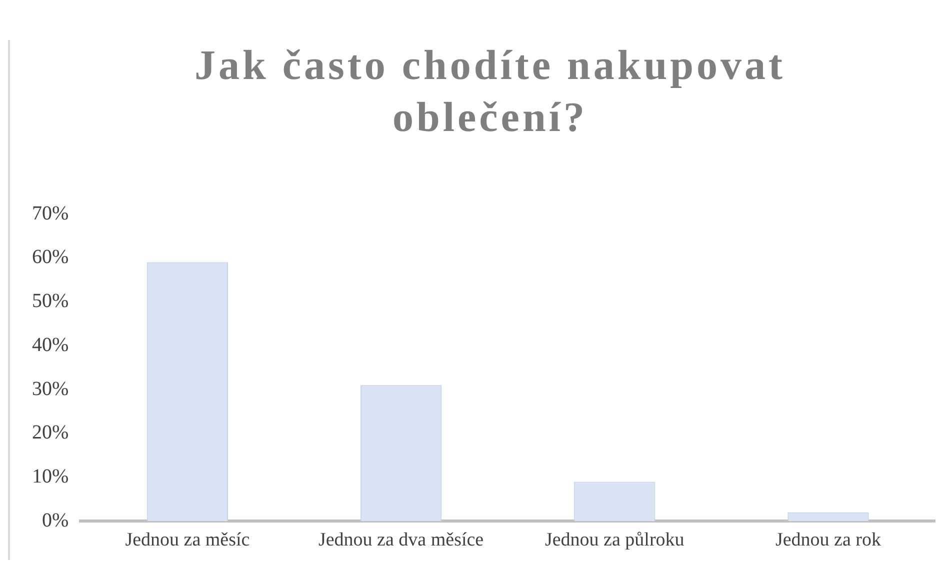 This screenshot has width=951, height=576. Describe the element at coordinates (828, 540) in the screenshot. I see `x-tick-label: Jednou za rok` at that location.